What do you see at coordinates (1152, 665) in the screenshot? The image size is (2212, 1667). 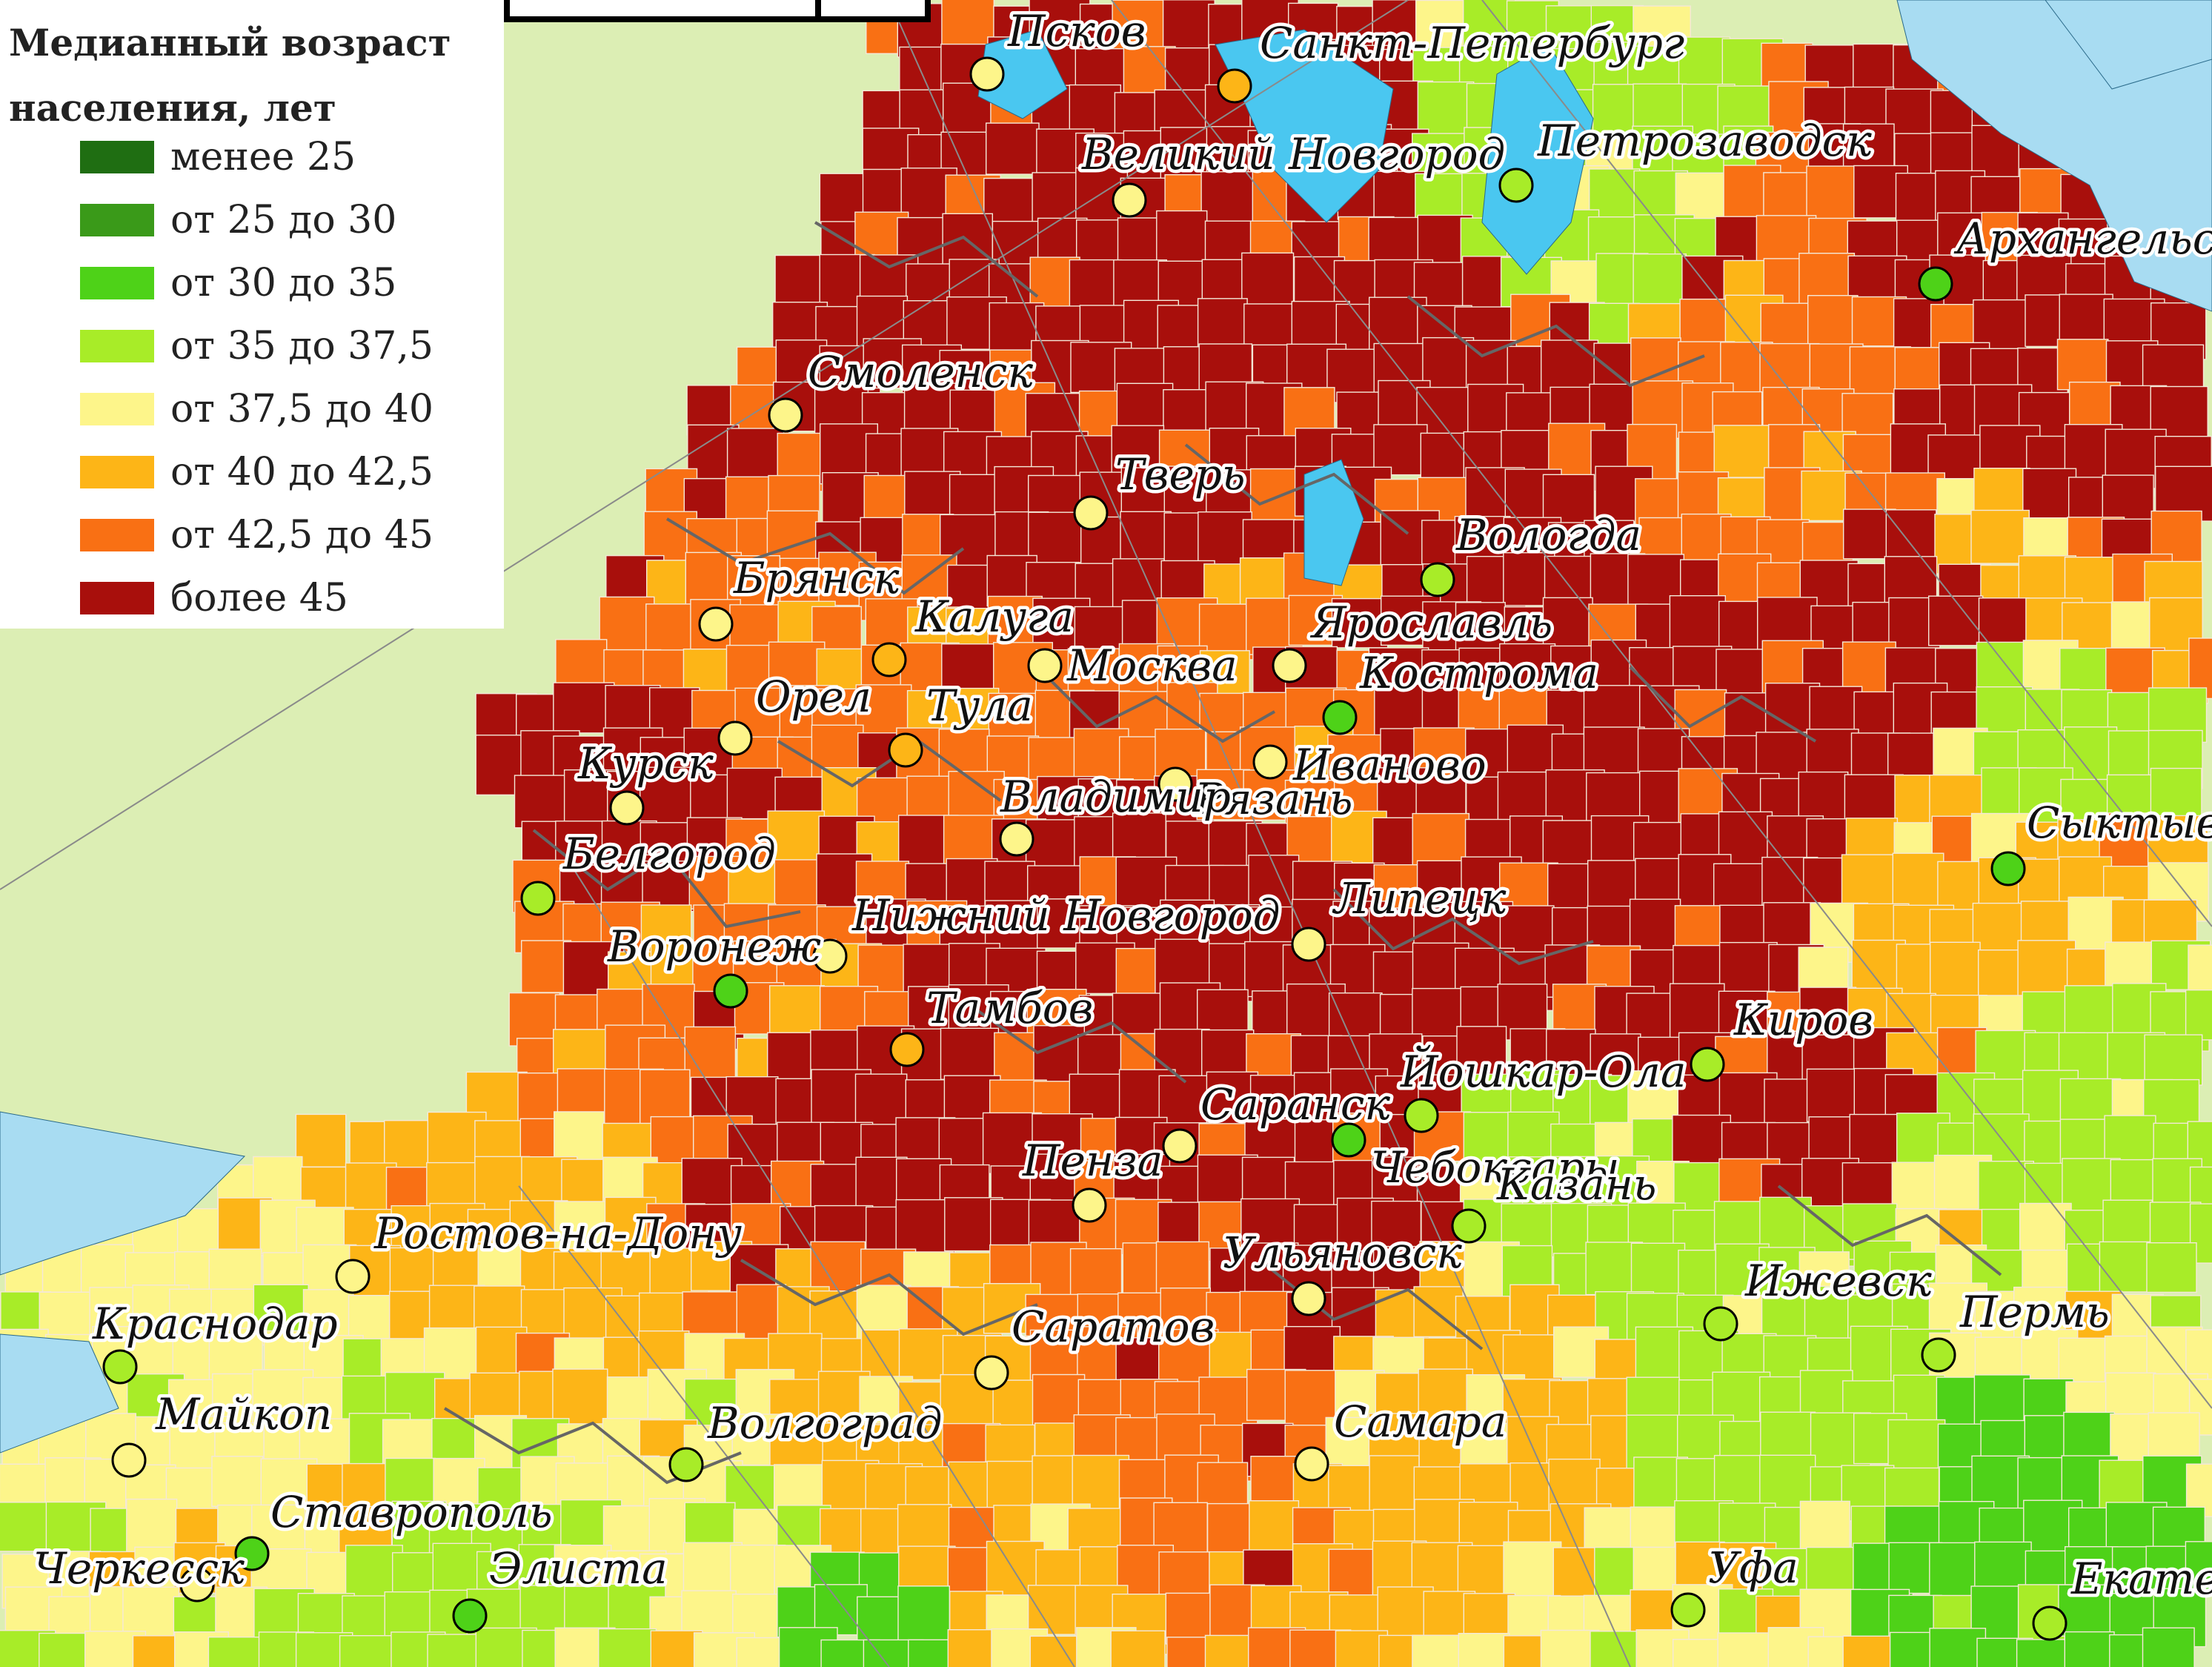 I see `city-label: Москва` at bounding box center [1152, 665].